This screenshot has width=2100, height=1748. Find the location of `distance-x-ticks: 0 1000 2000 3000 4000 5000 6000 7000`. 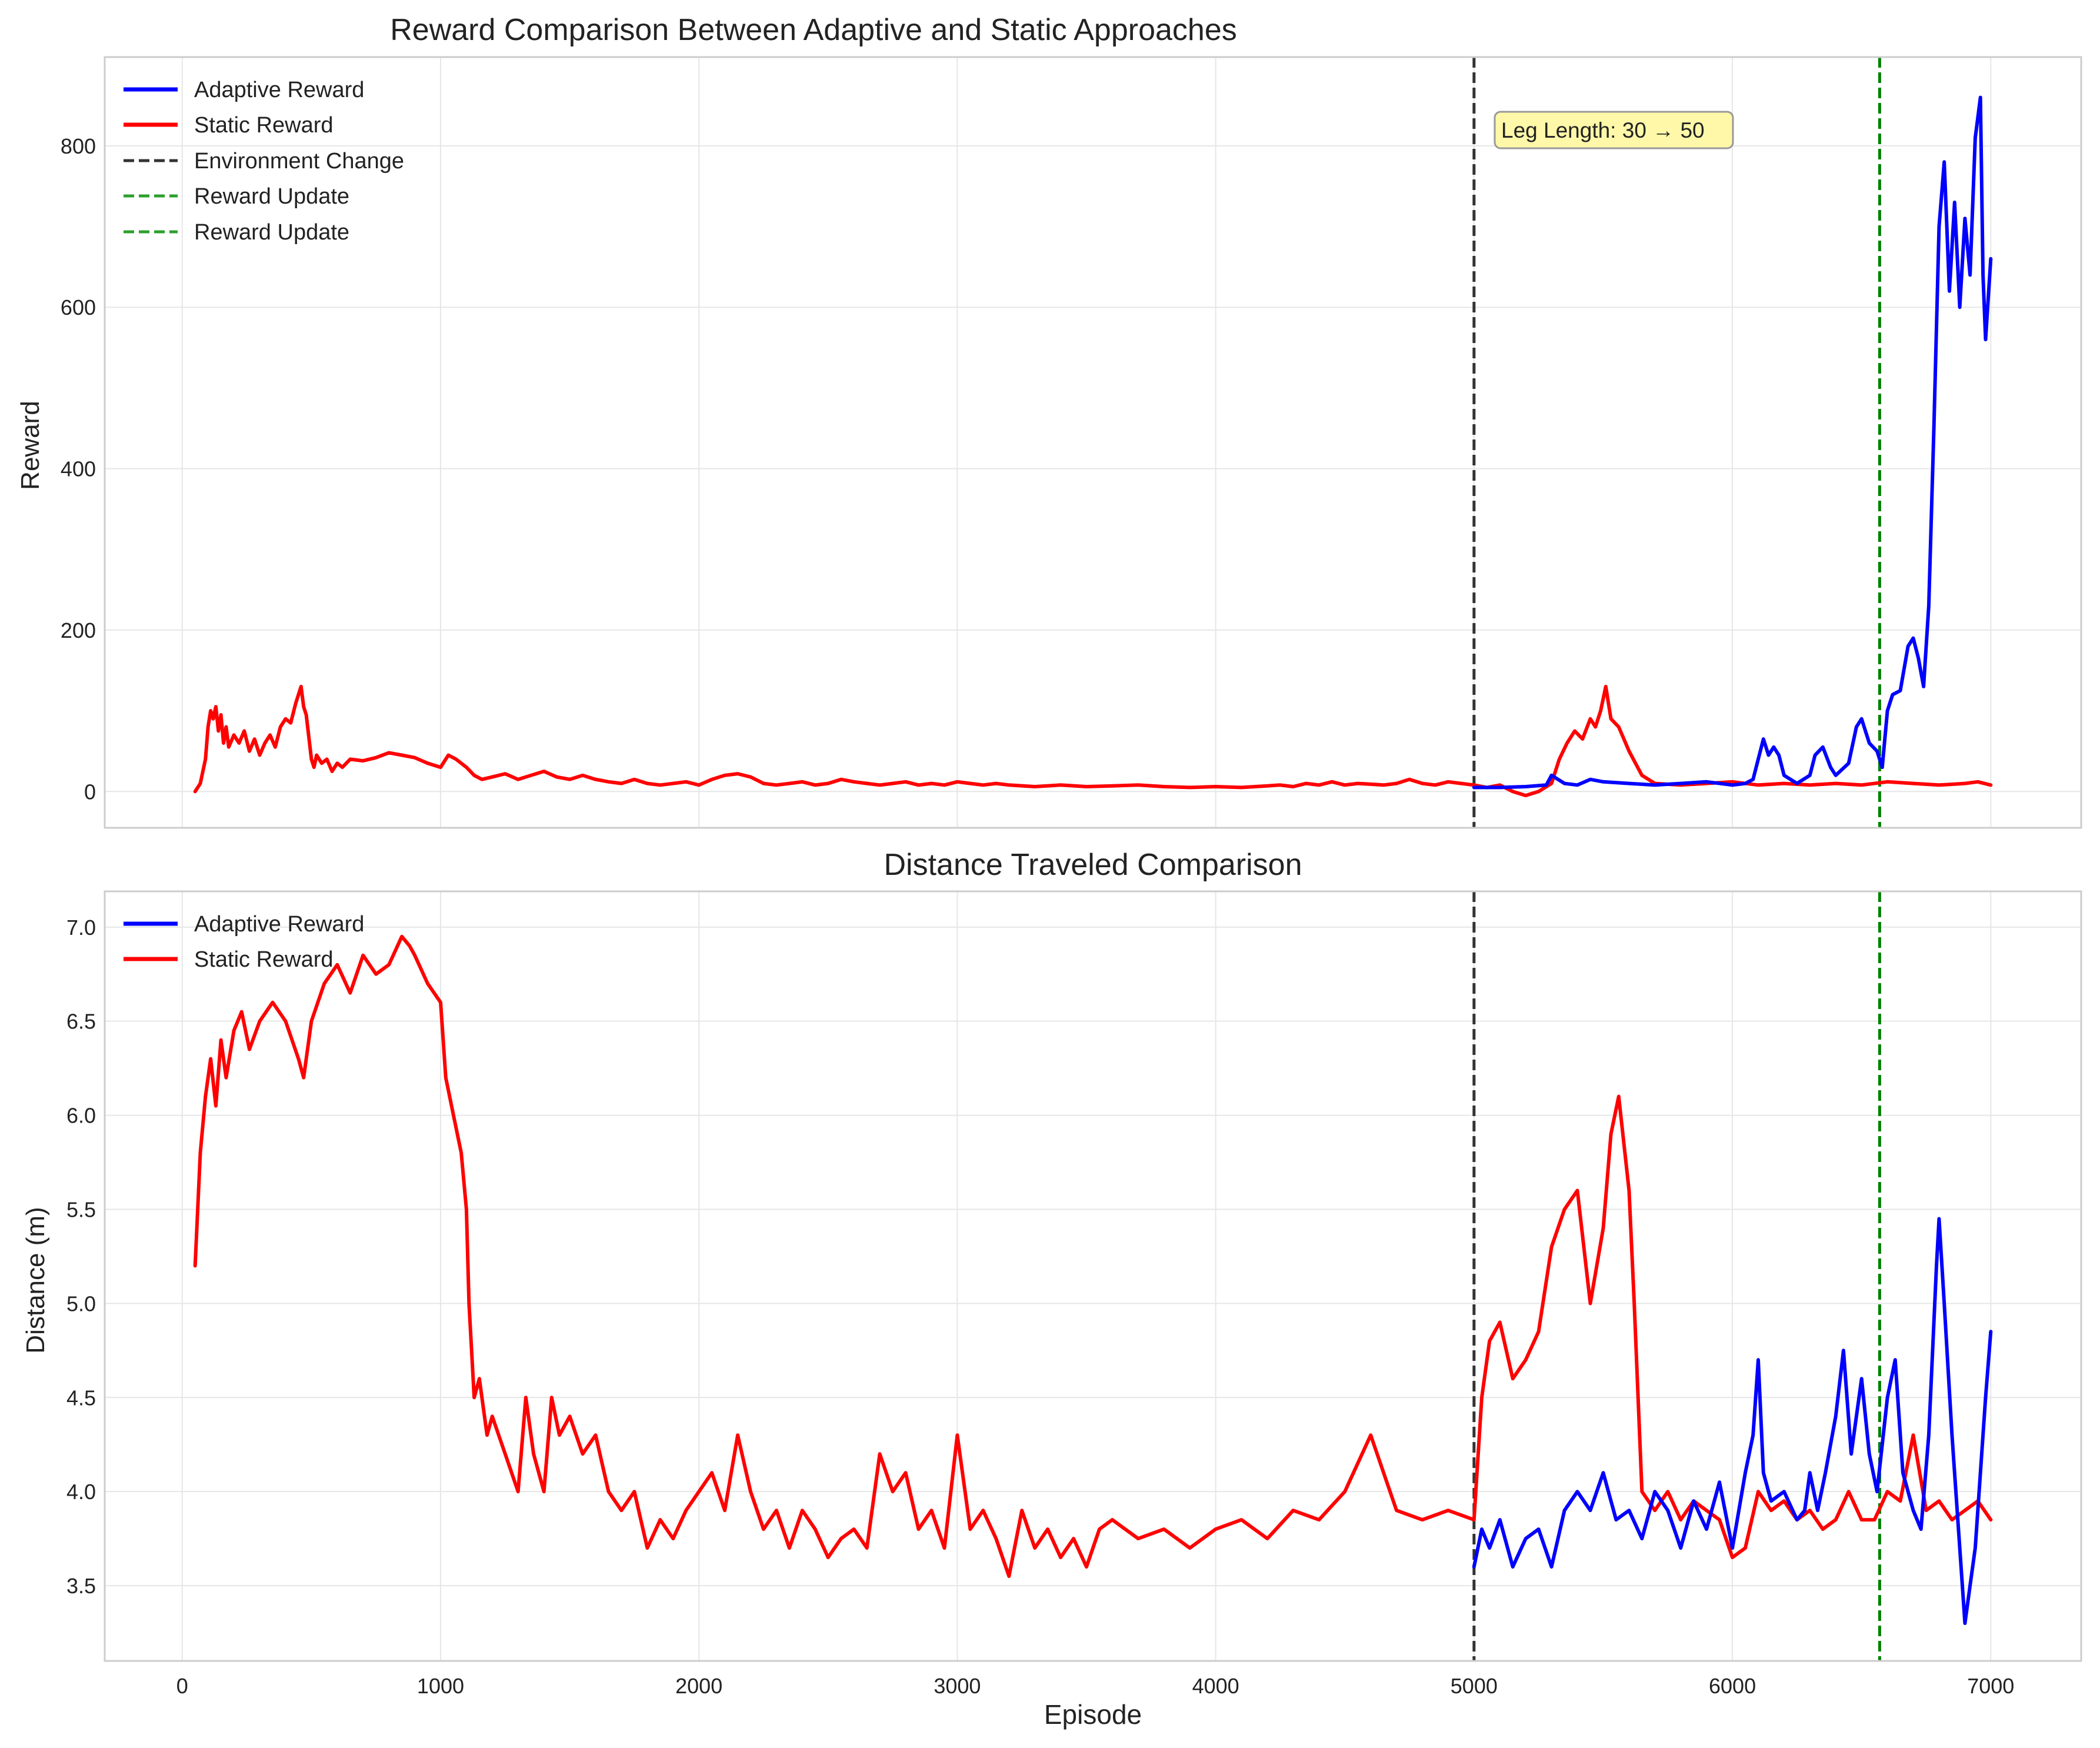

distance-x-ticks: 0 1000 2000 3000 4000 5000 6000 7000 is located at coordinates (1095, 1686).